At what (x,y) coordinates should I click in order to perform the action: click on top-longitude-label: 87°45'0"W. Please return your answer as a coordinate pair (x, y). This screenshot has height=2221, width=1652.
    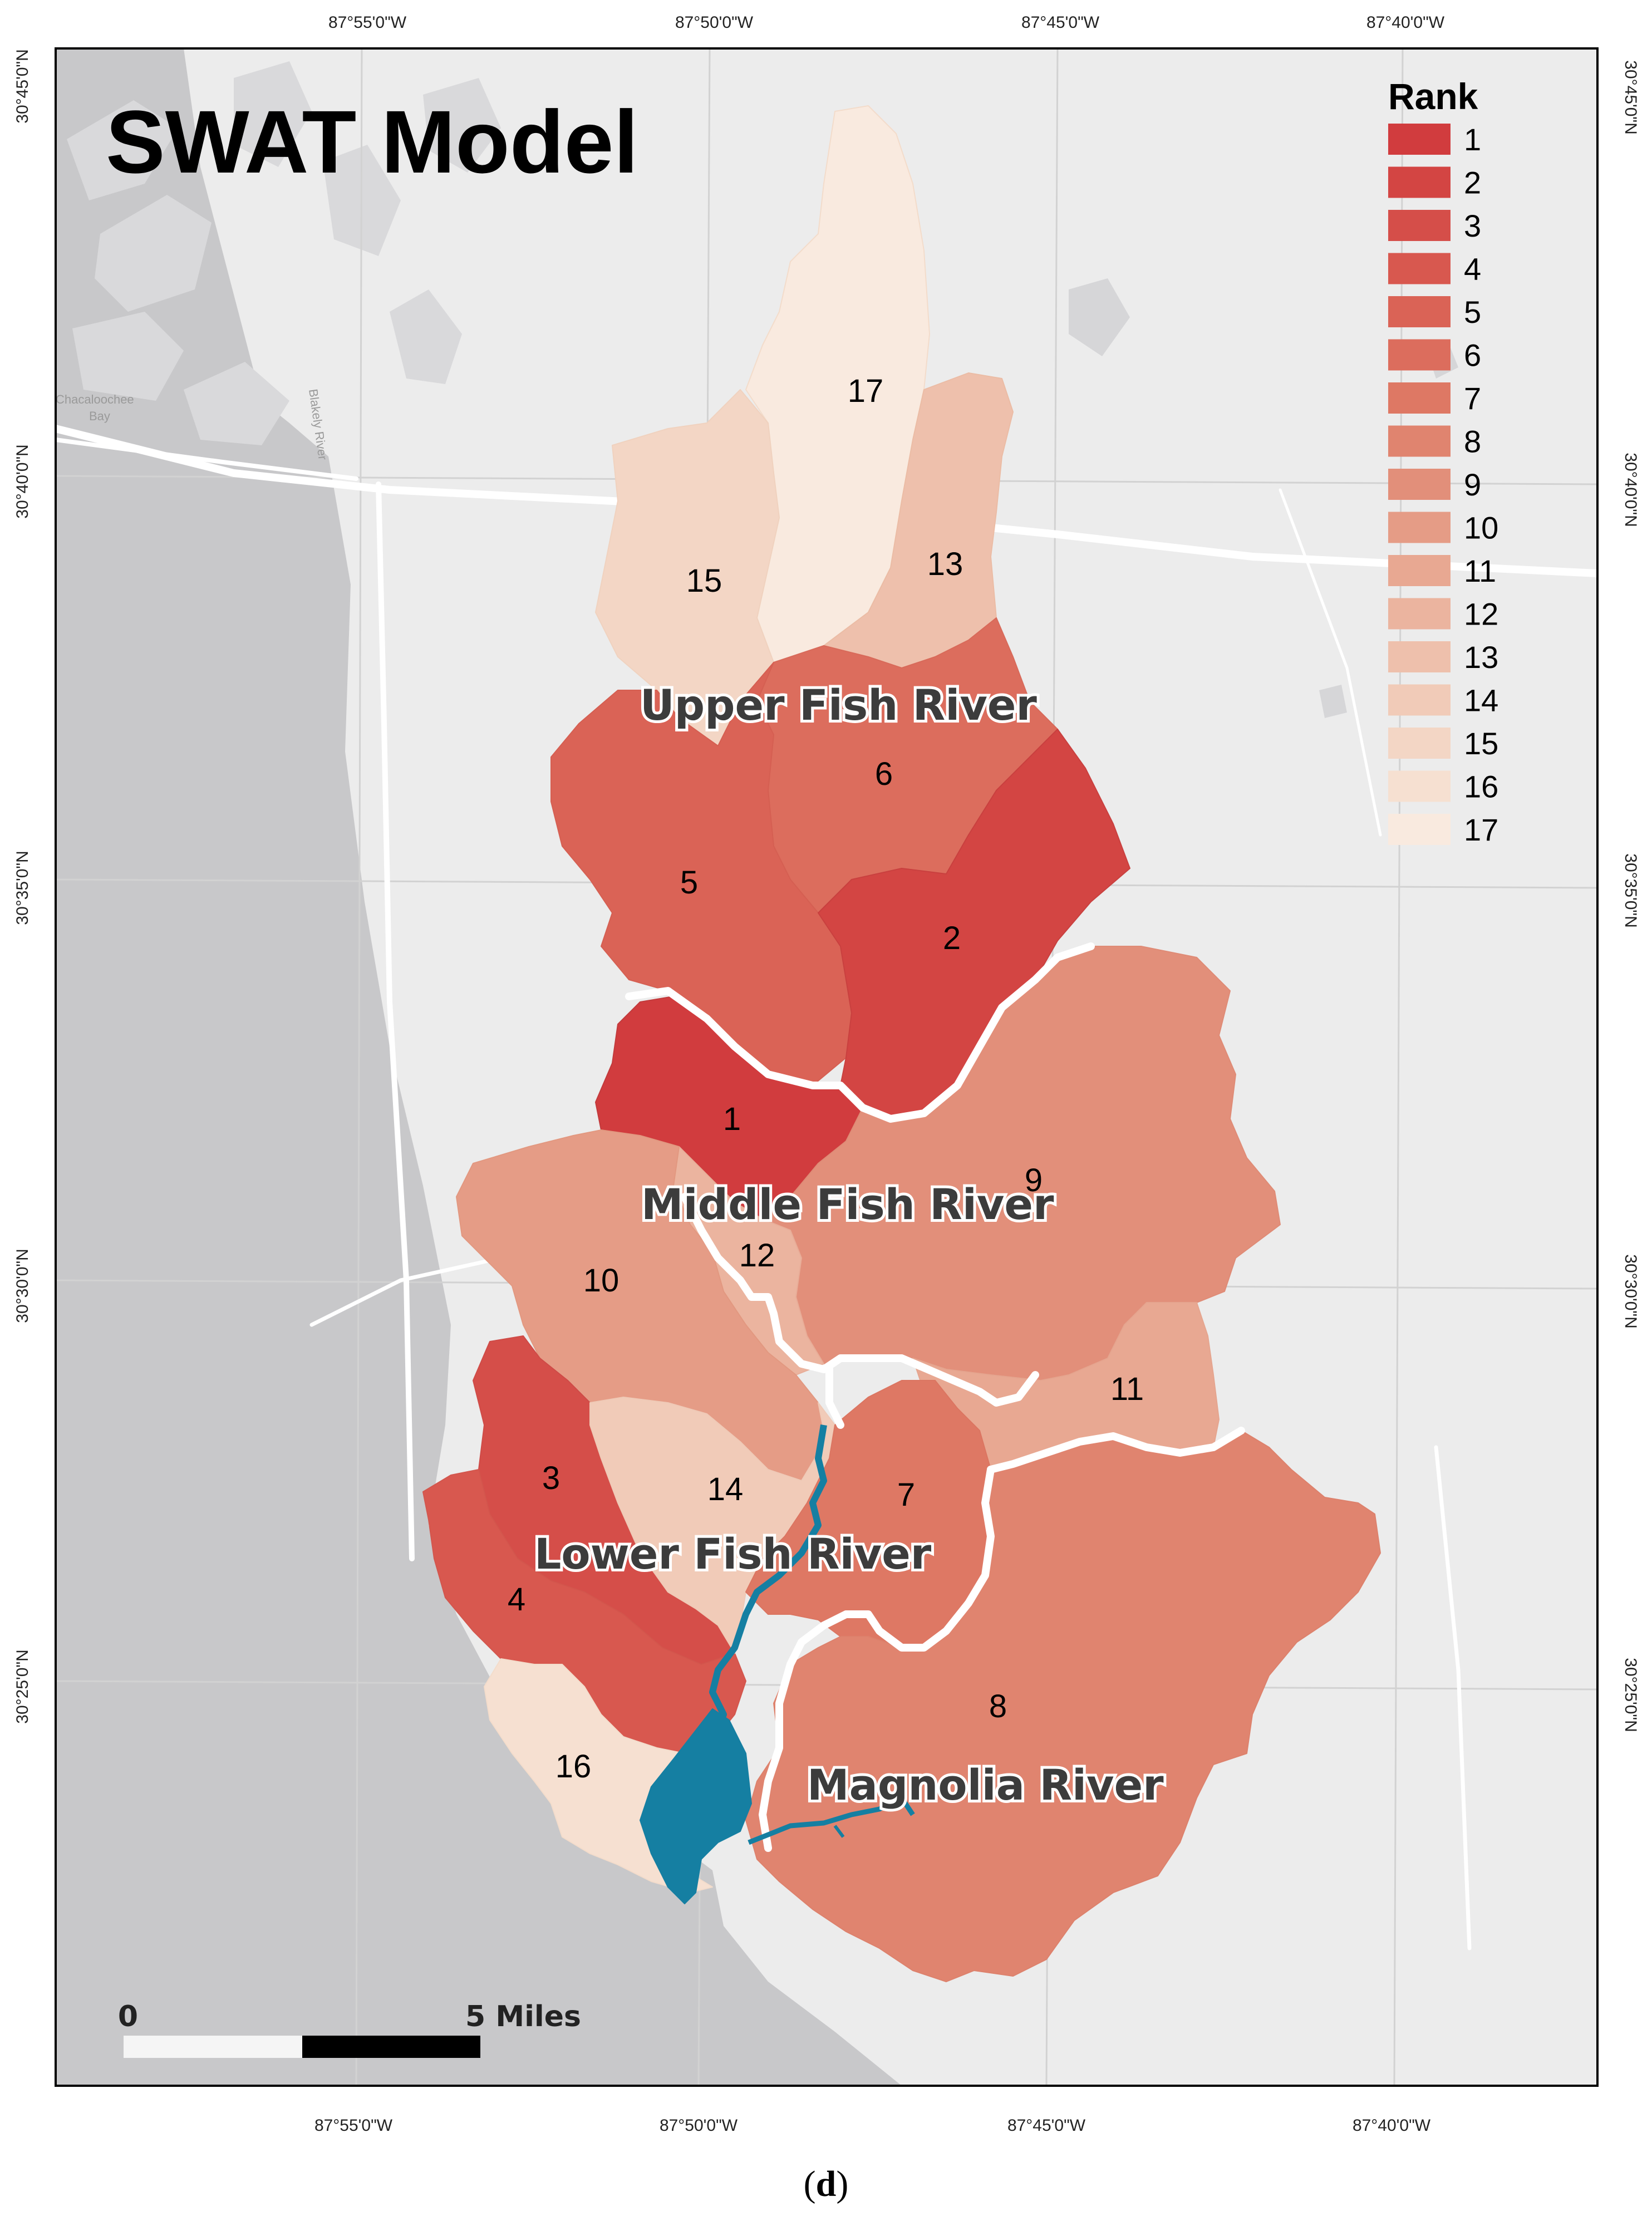
    Looking at the image, I should click on (1060, 23).